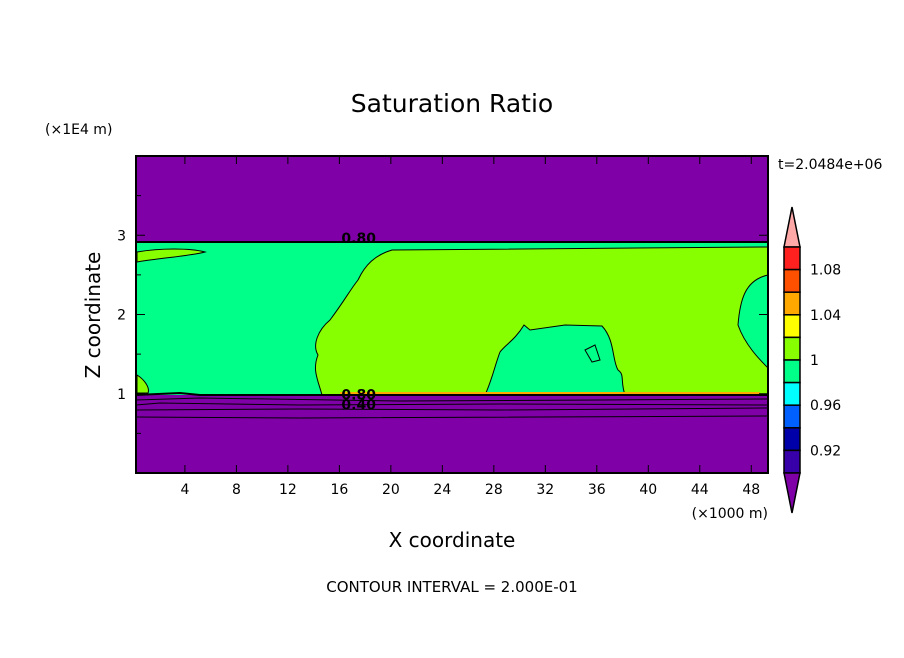  What do you see at coordinates (391, 490) in the screenshot?
I see `x-tick-label: 20` at bounding box center [391, 490].